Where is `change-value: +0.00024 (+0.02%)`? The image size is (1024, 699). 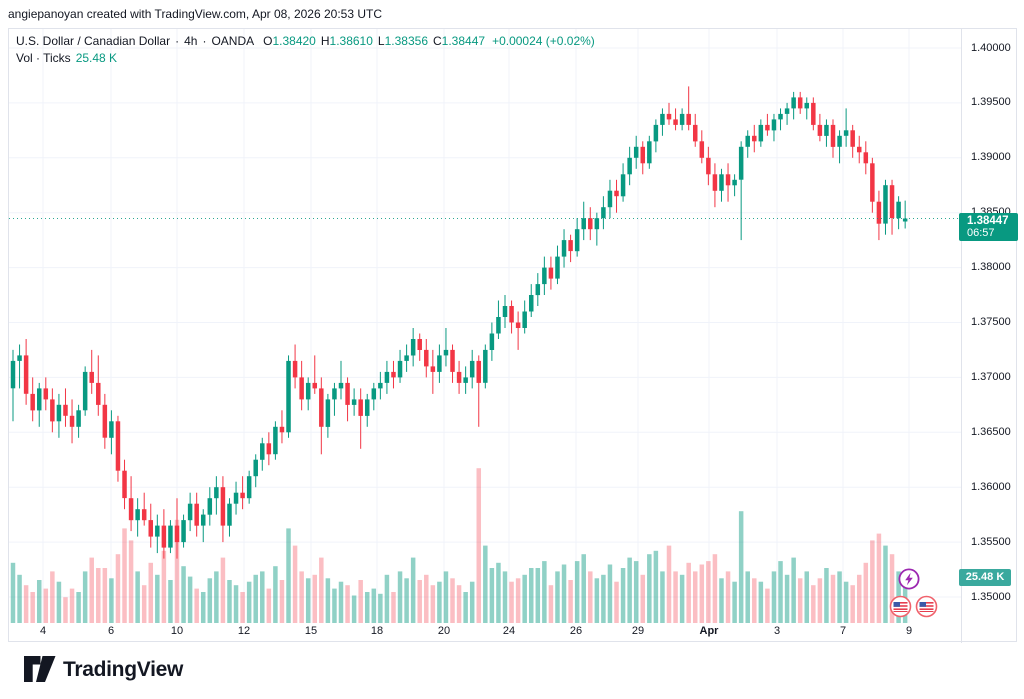
change-value: +0.00024 (+0.02%) is located at coordinates (543, 41).